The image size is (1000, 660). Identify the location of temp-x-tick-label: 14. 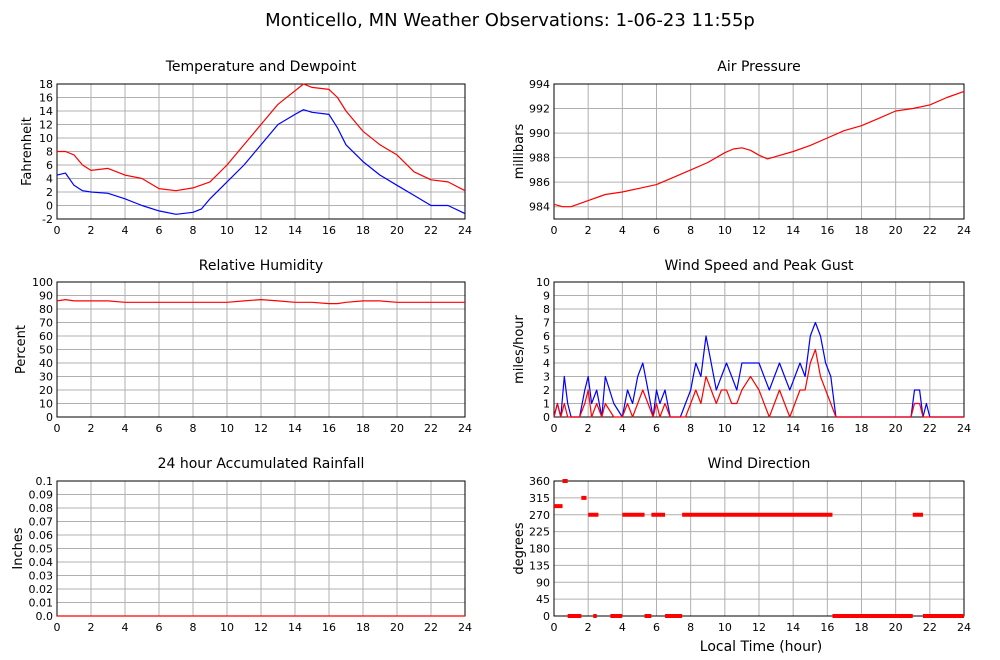
(295, 230).